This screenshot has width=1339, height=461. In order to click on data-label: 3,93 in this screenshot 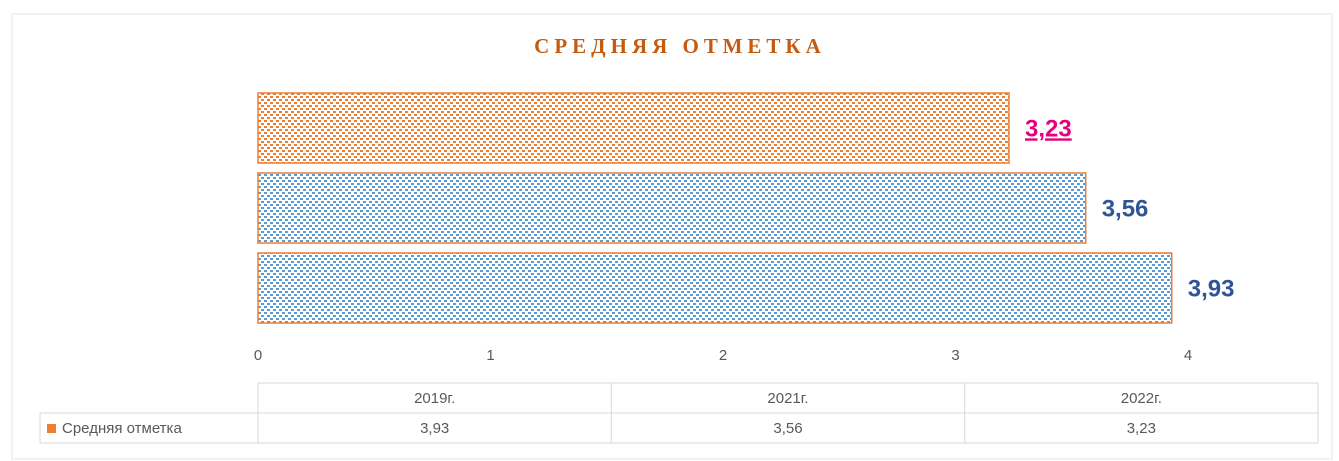, I will do `click(1211, 288)`.